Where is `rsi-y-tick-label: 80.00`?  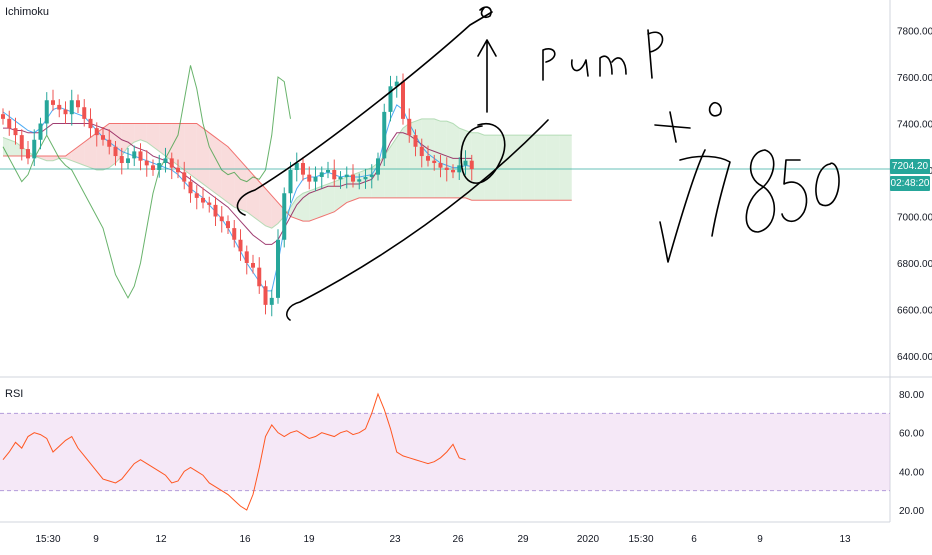 rsi-y-tick-label: 80.00 is located at coordinates (911, 395).